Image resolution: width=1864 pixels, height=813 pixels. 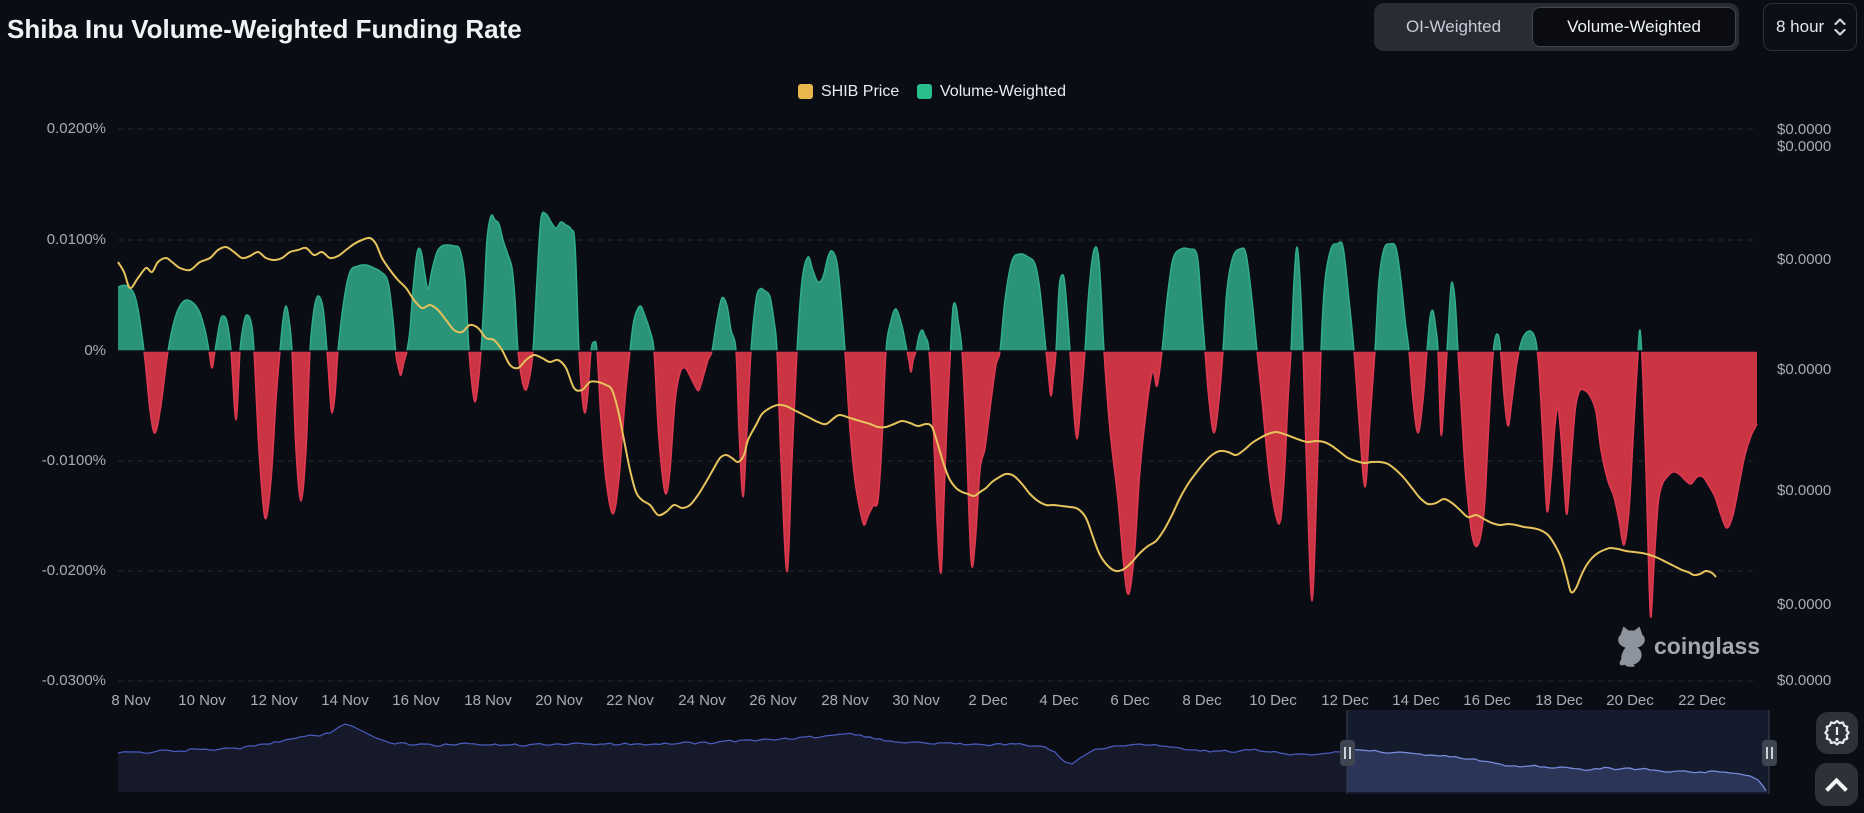 I want to click on svg-text: coinglass, so click(x=1707, y=646).